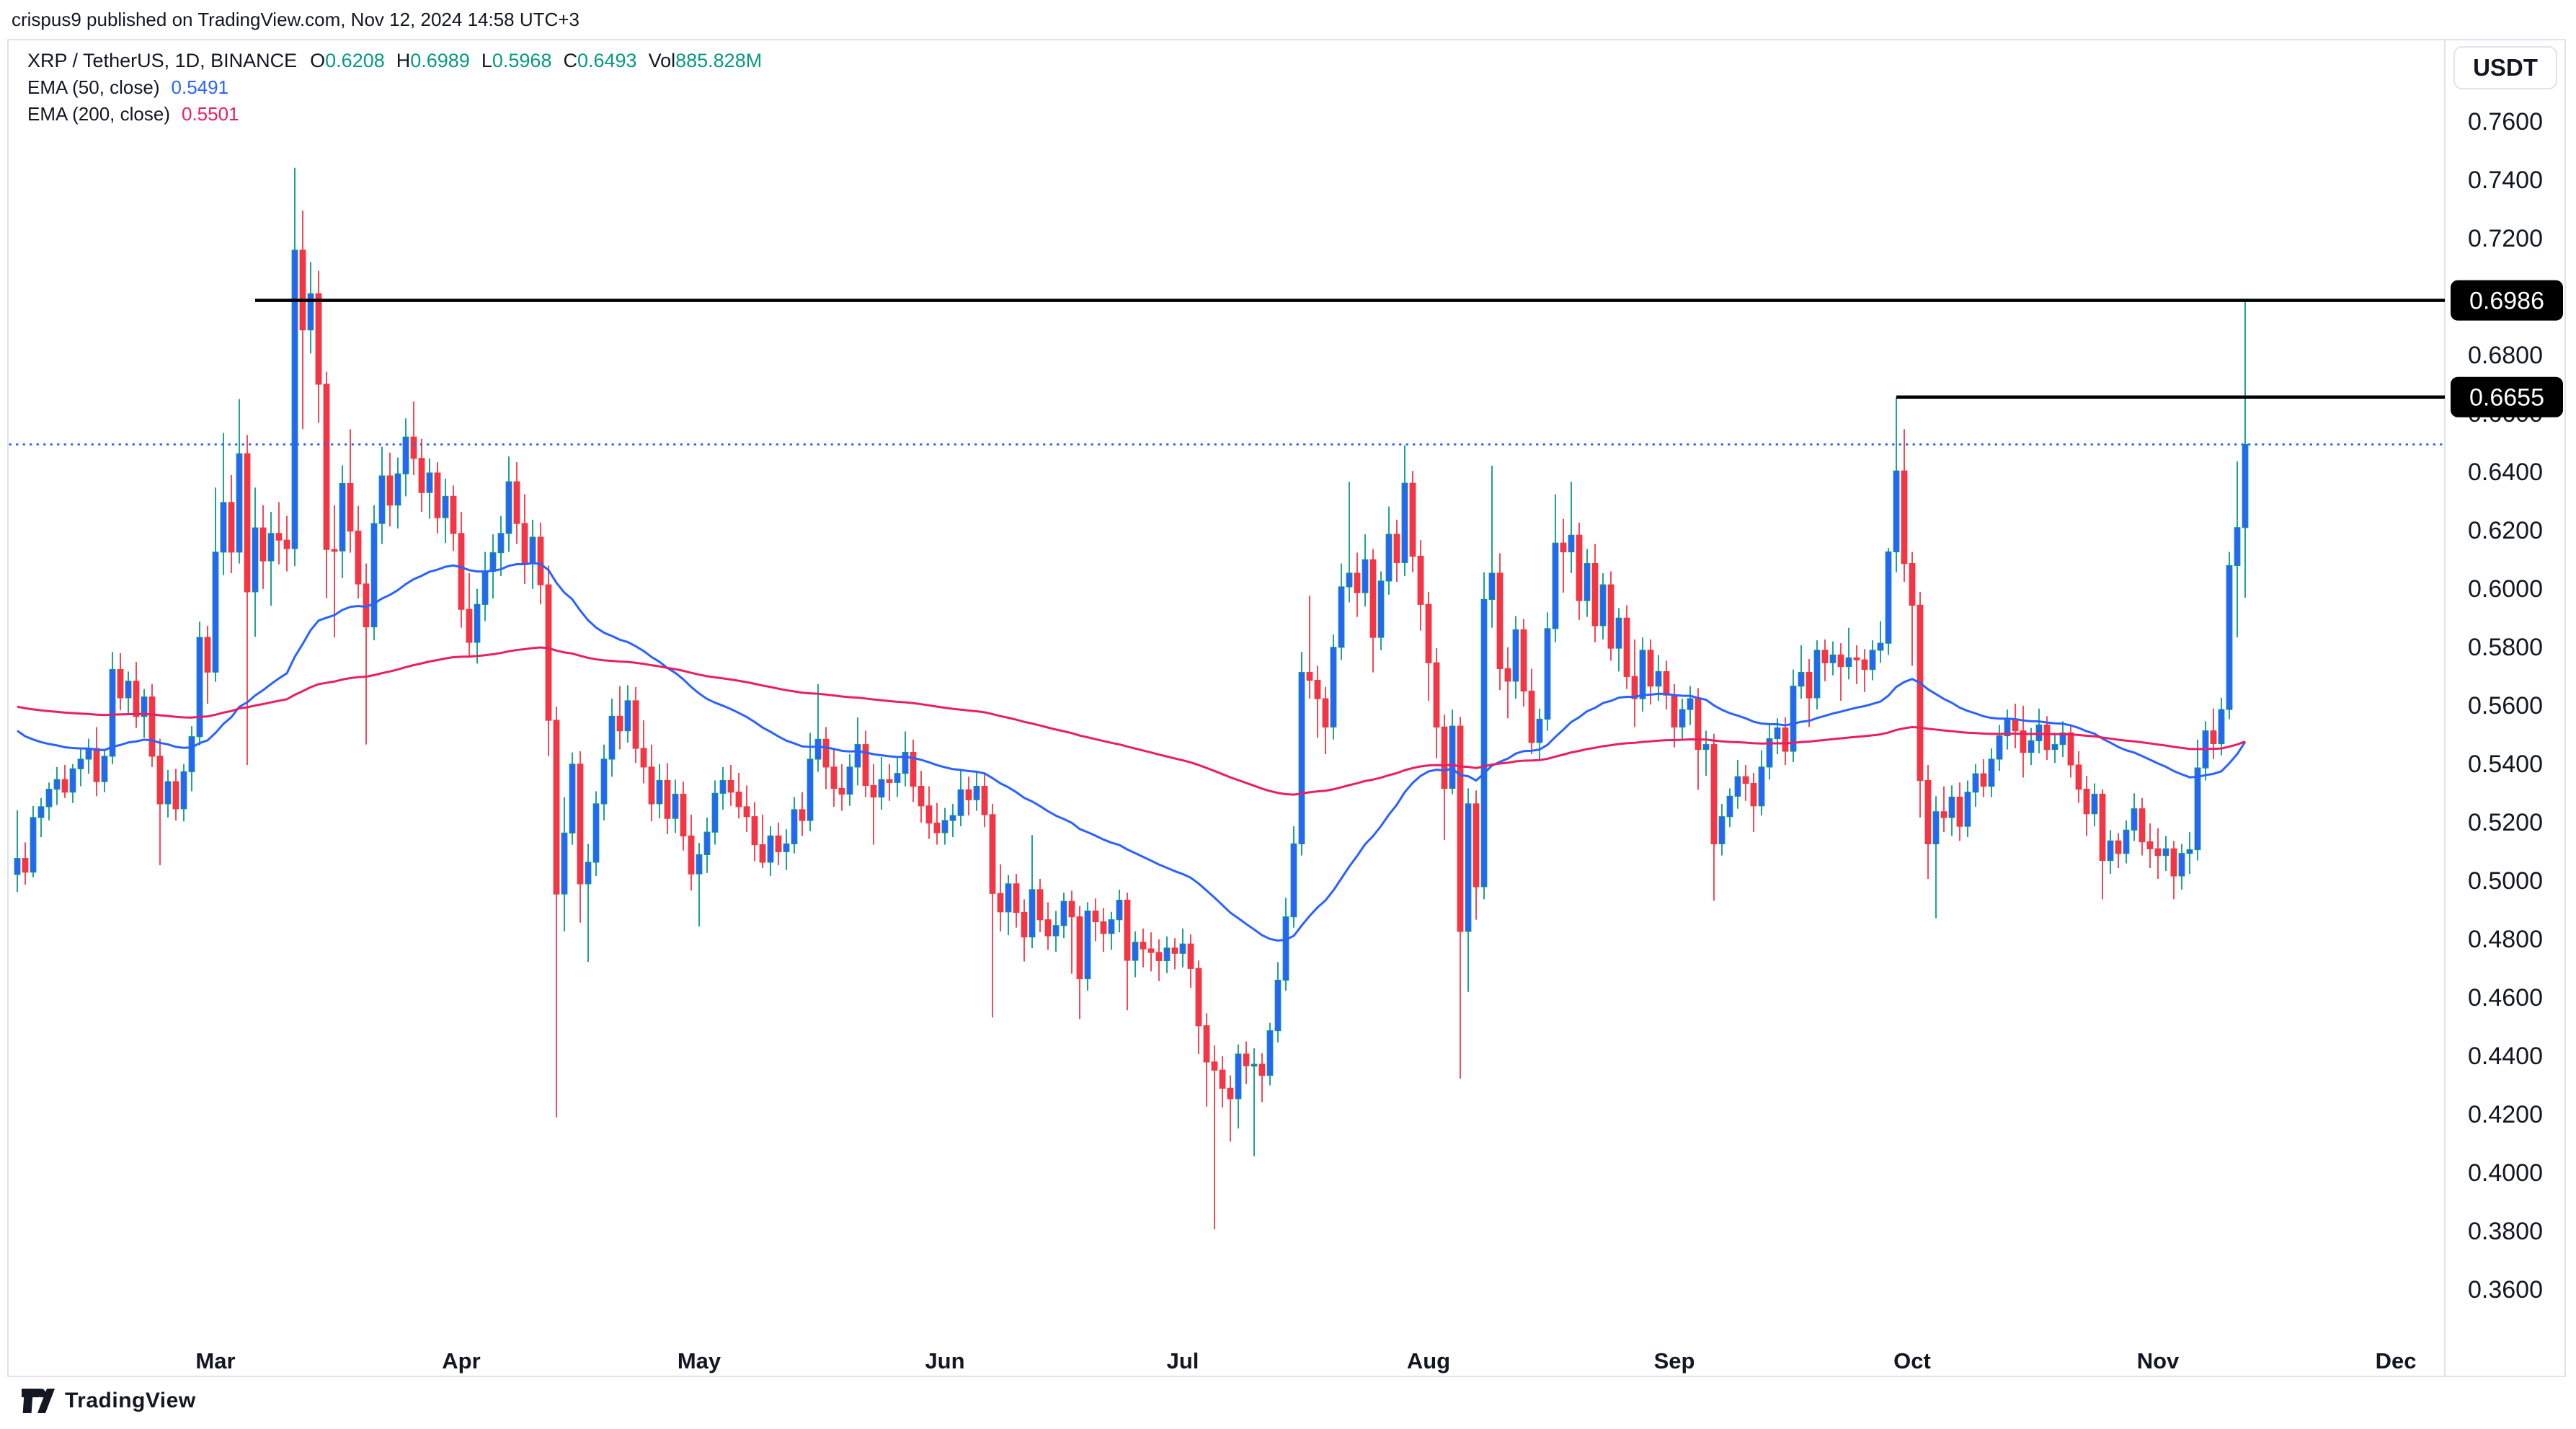 Image resolution: width=2576 pixels, height=1429 pixels. I want to click on svg-text: 0.4200, so click(2505, 1115).